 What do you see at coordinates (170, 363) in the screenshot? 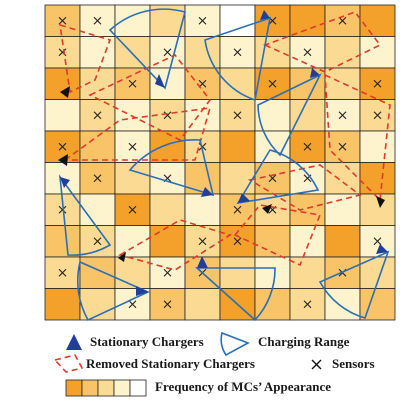
I see `legend-label: Removed Stationary Chargers` at bounding box center [170, 363].